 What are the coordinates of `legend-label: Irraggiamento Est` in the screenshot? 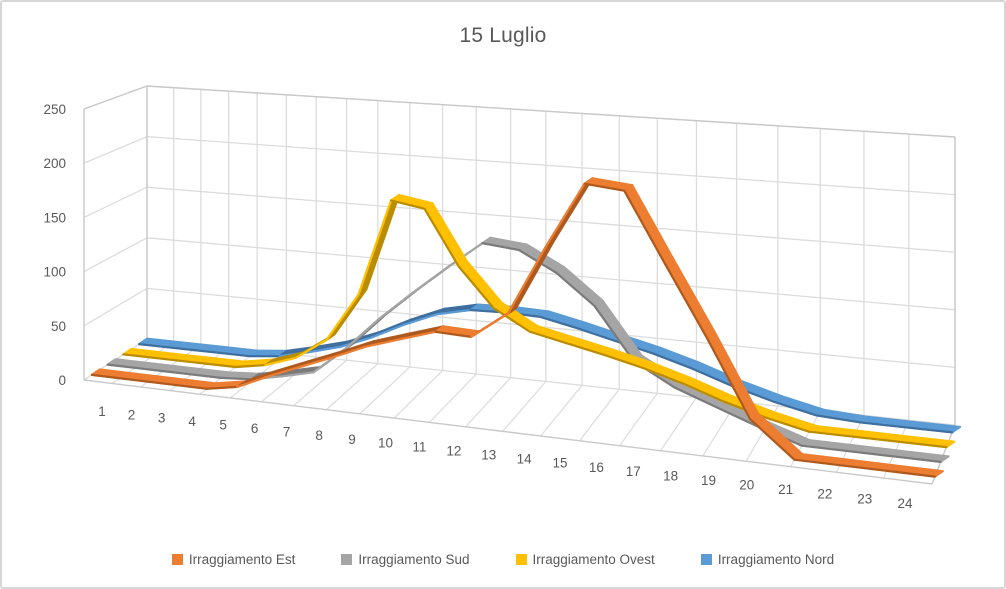 It's located at (242, 559).